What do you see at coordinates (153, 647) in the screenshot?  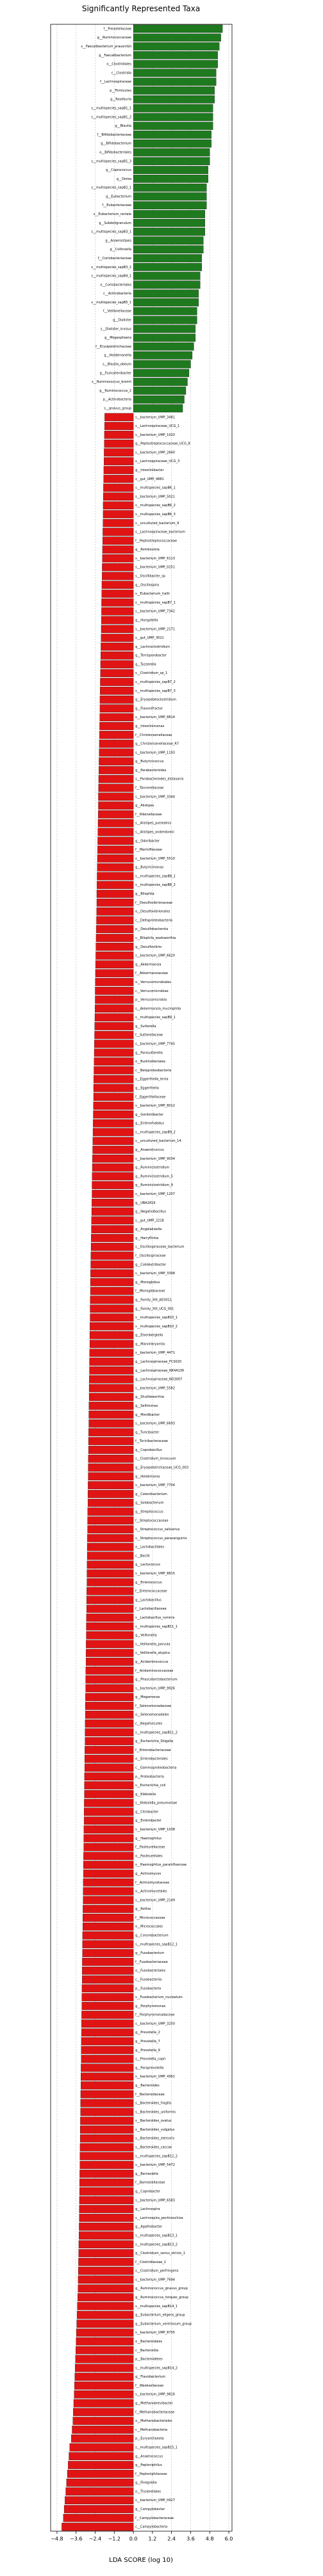 I see `bar-label: g__Lachnoclostridium` at bounding box center [153, 647].